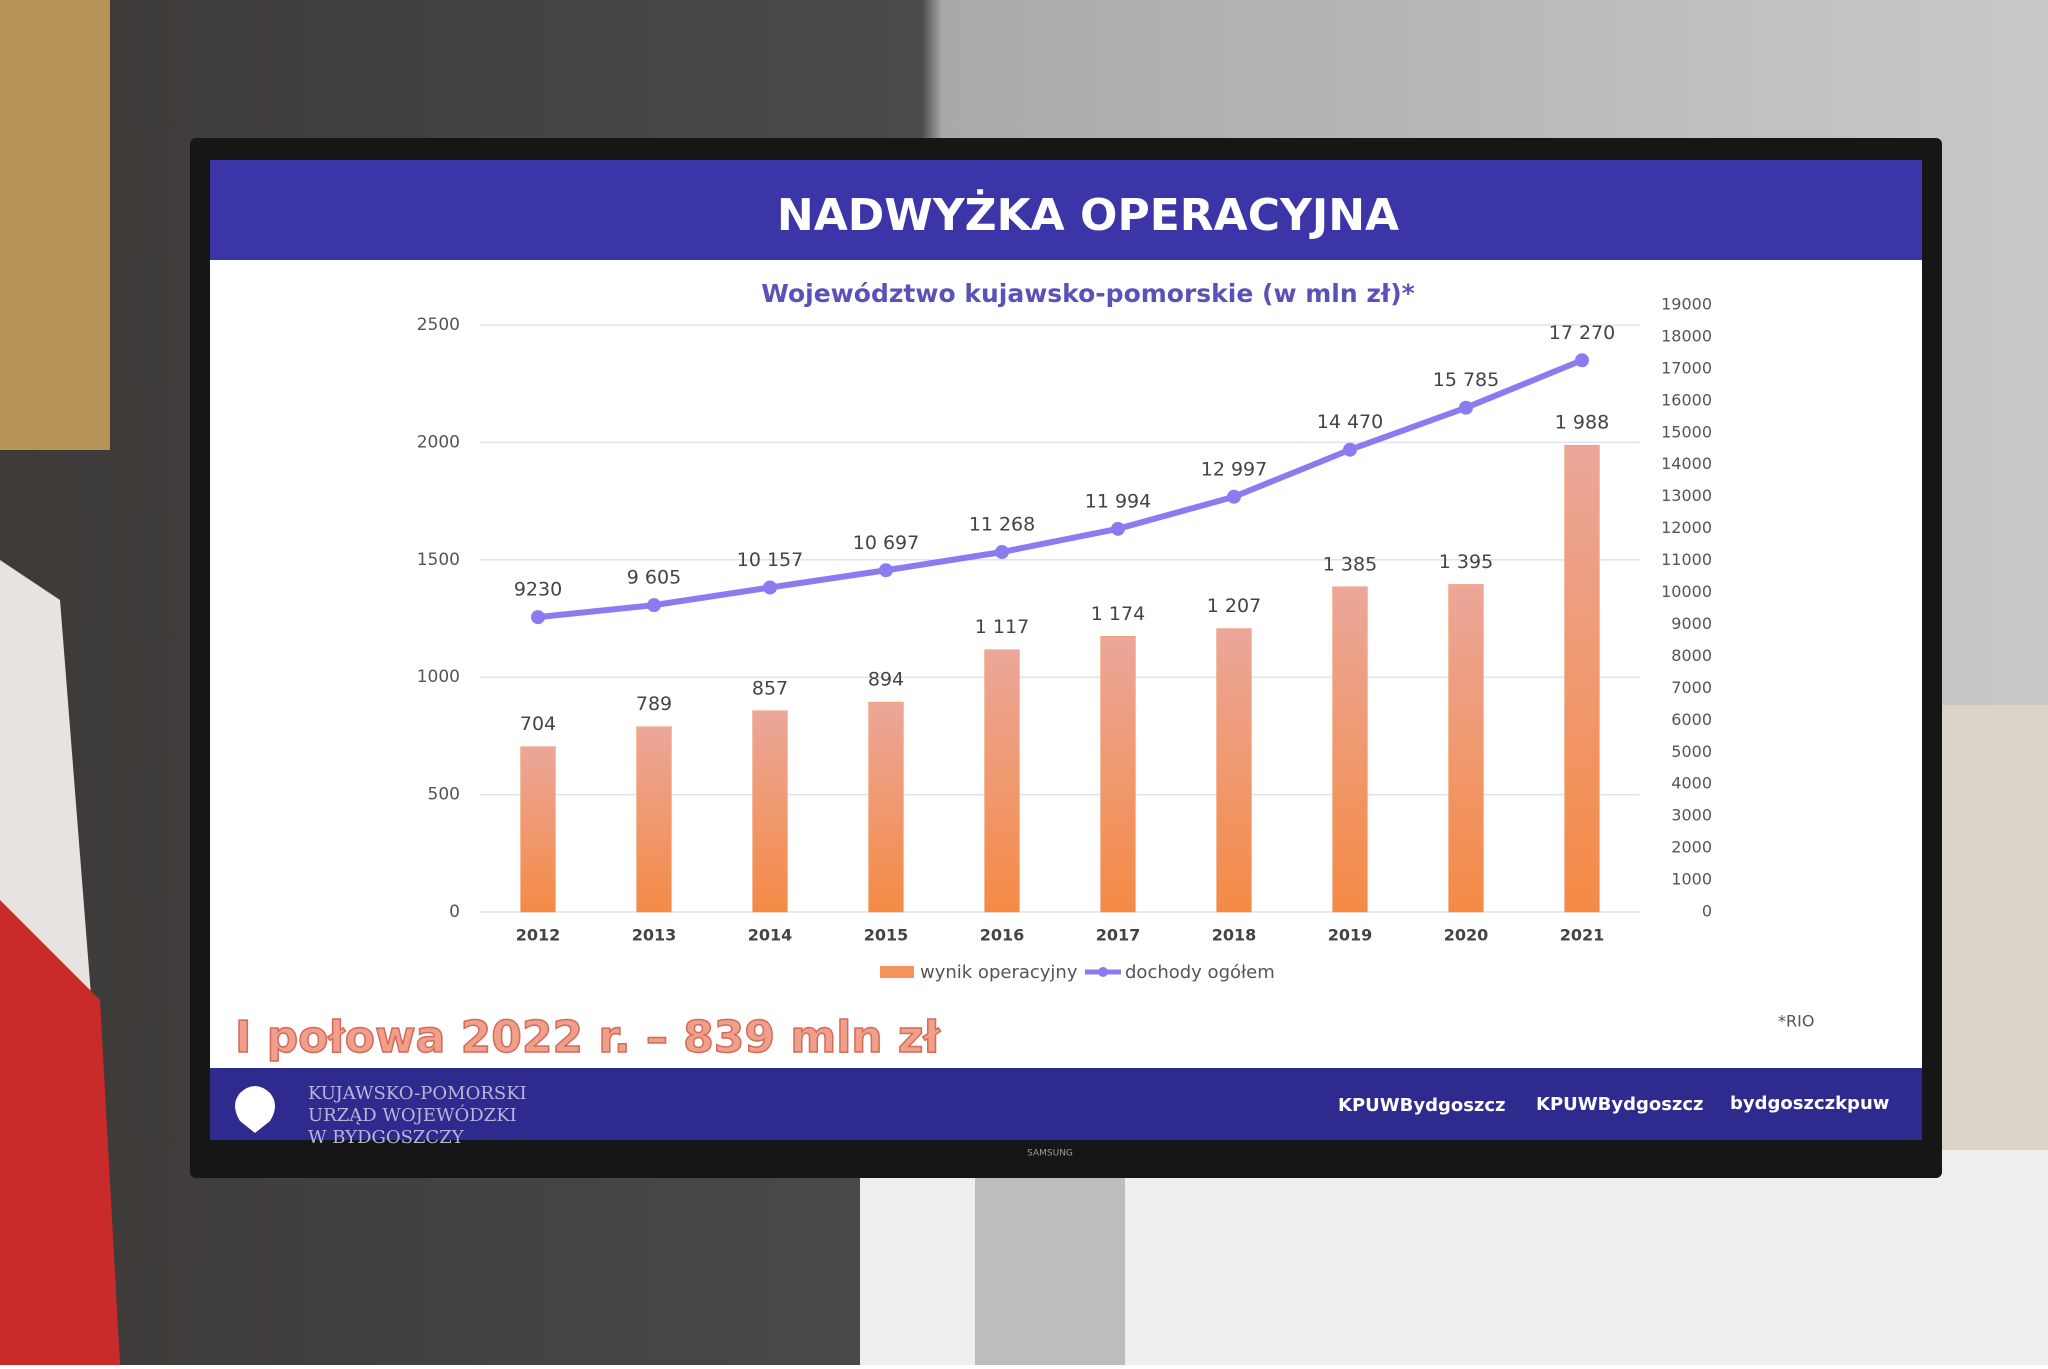 Image resolution: width=2048 pixels, height=1369 pixels. I want to click on footer-band, so click(1066, 1104).